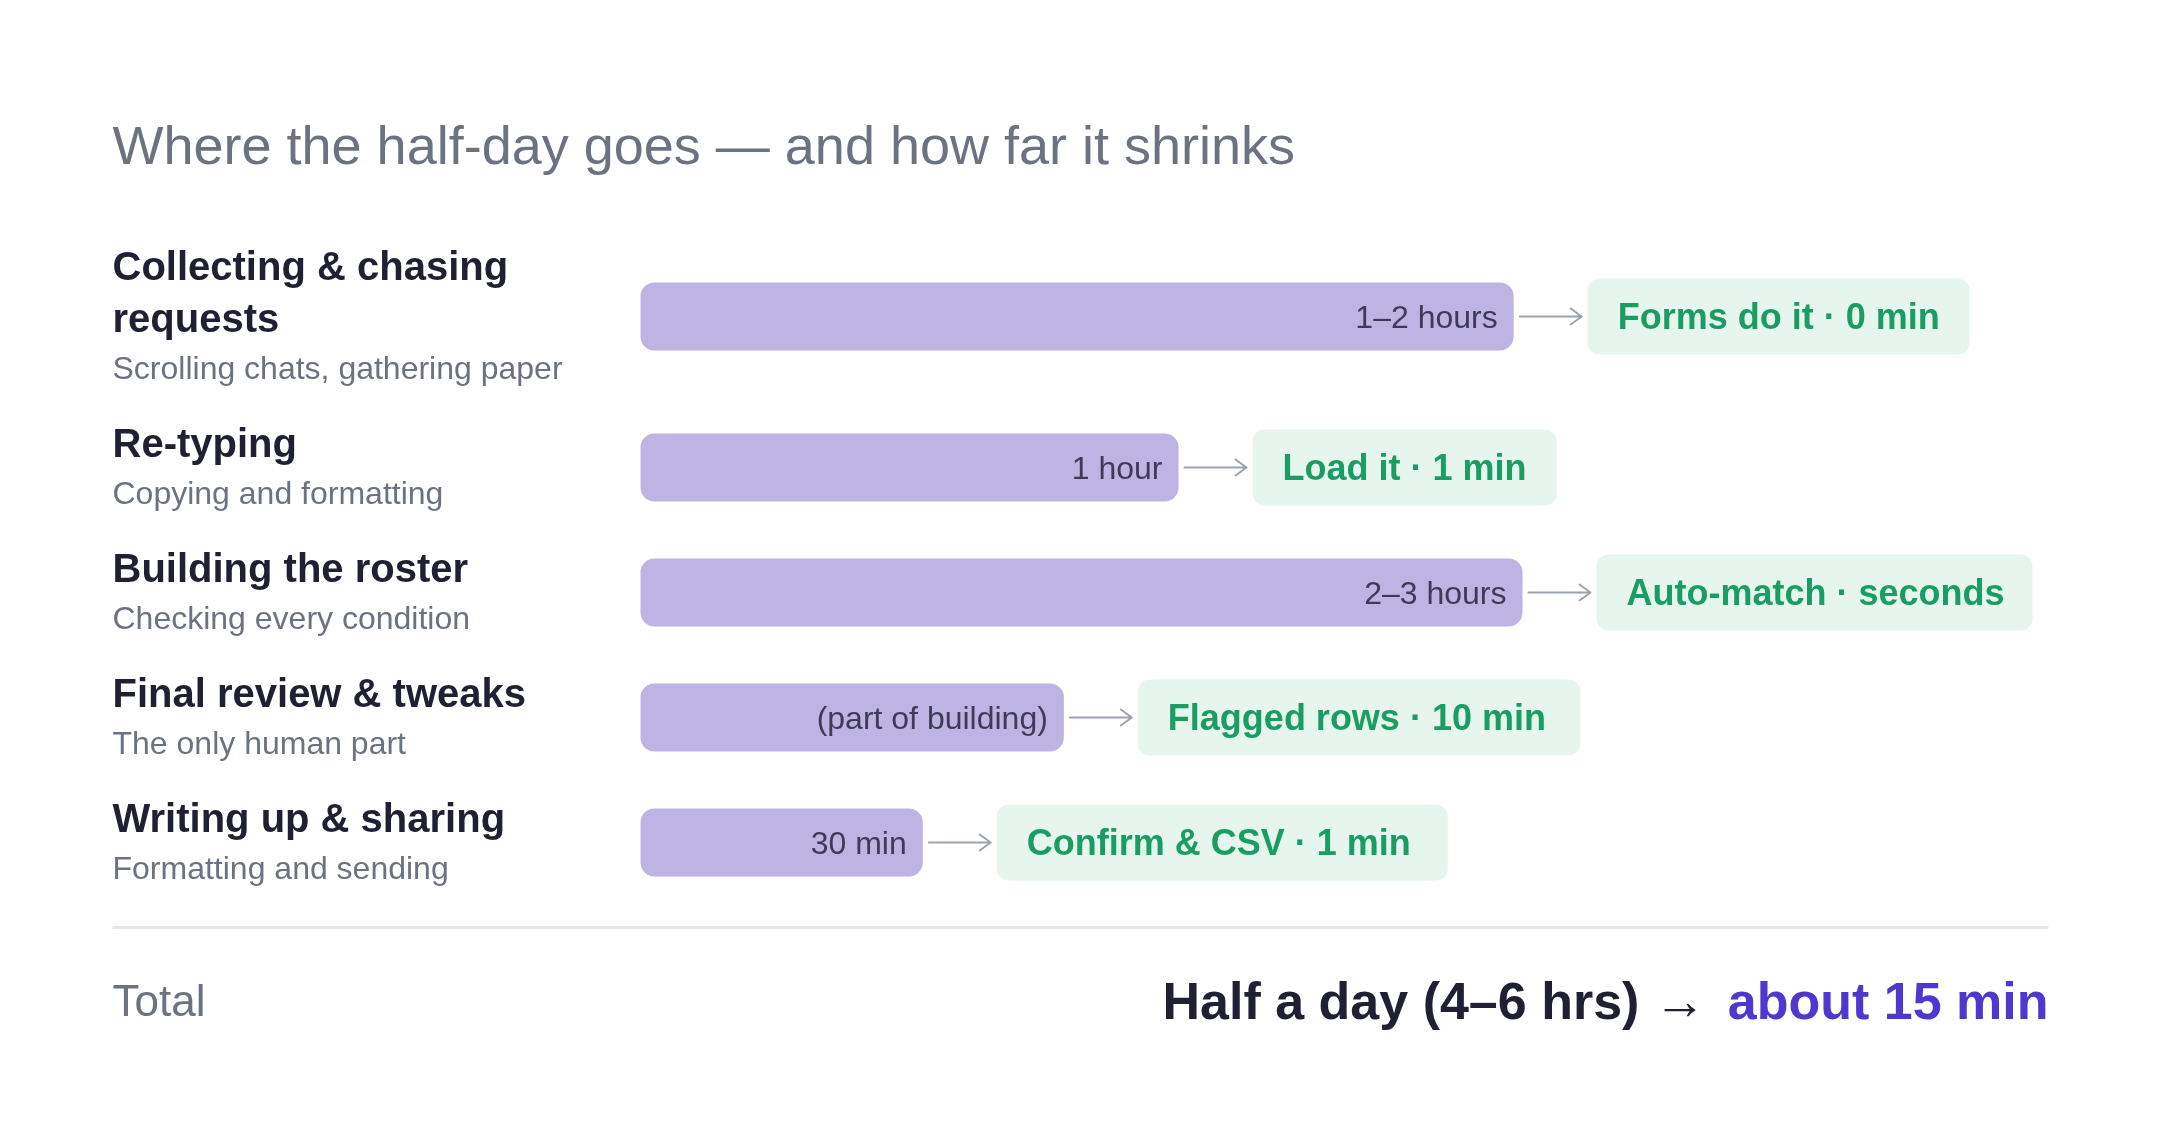  What do you see at coordinates (1778, 316) in the screenshot?
I see `annotation: Forms do it · 0 min` at bounding box center [1778, 316].